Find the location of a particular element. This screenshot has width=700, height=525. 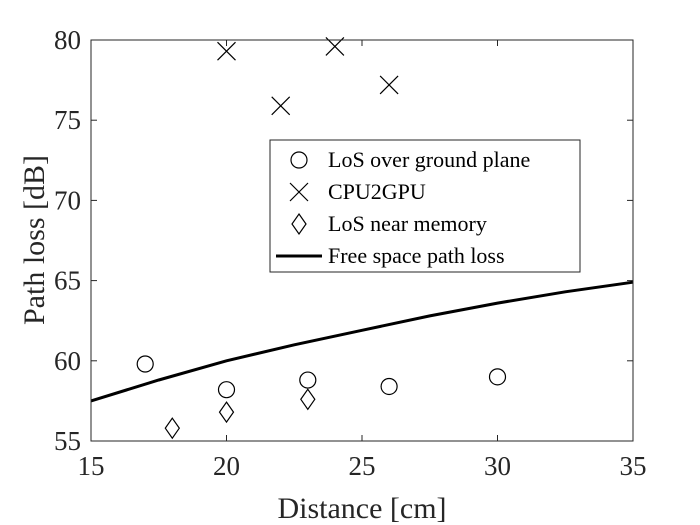

legend-swatch-cpu2gpu is located at coordinates (299, 192).